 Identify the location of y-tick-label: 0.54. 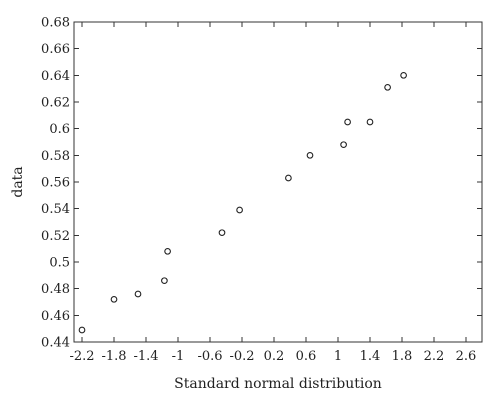
(55, 209).